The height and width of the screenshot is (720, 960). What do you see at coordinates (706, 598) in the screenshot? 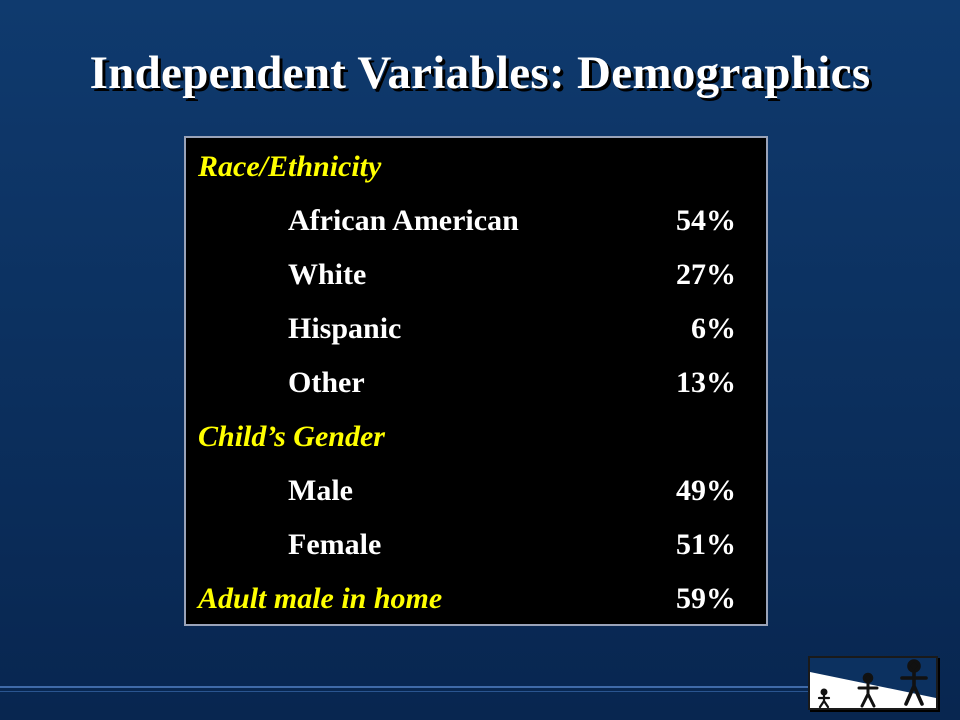
I see `row-value: 59%` at bounding box center [706, 598].